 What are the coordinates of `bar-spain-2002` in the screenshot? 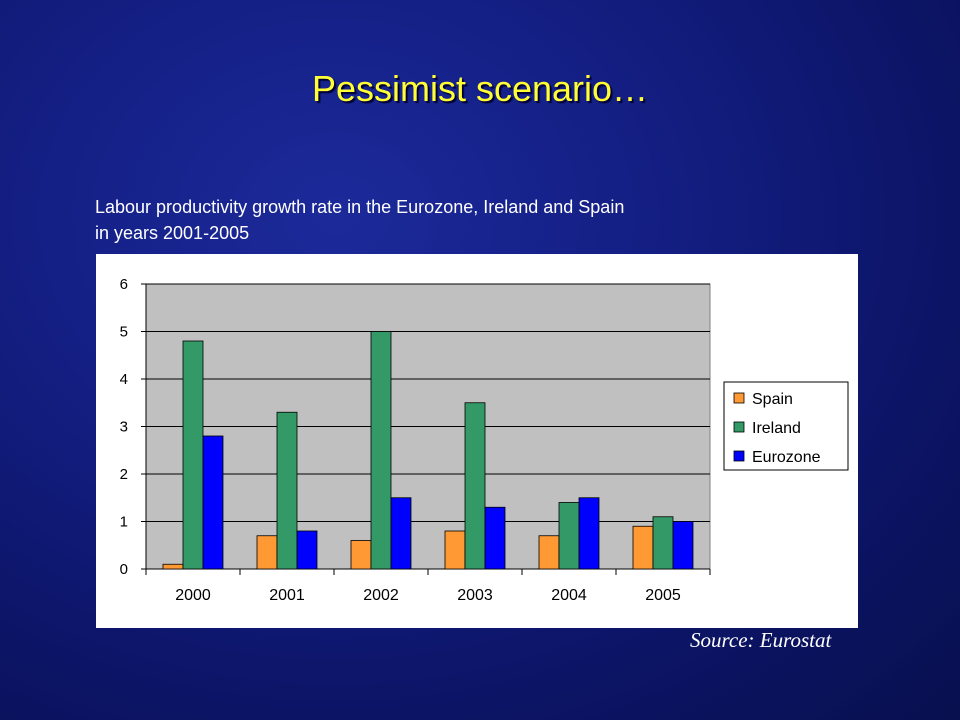 It's located at (361, 555).